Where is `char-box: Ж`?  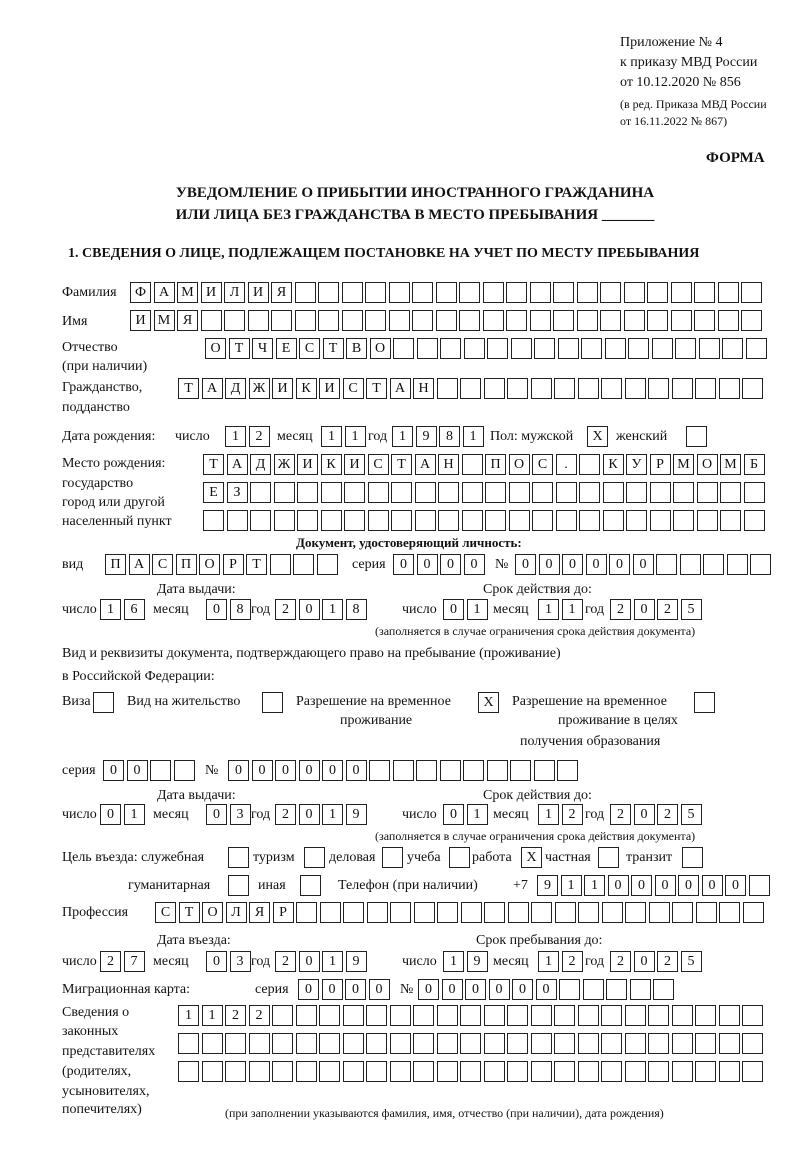 char-box: Ж is located at coordinates (284, 464).